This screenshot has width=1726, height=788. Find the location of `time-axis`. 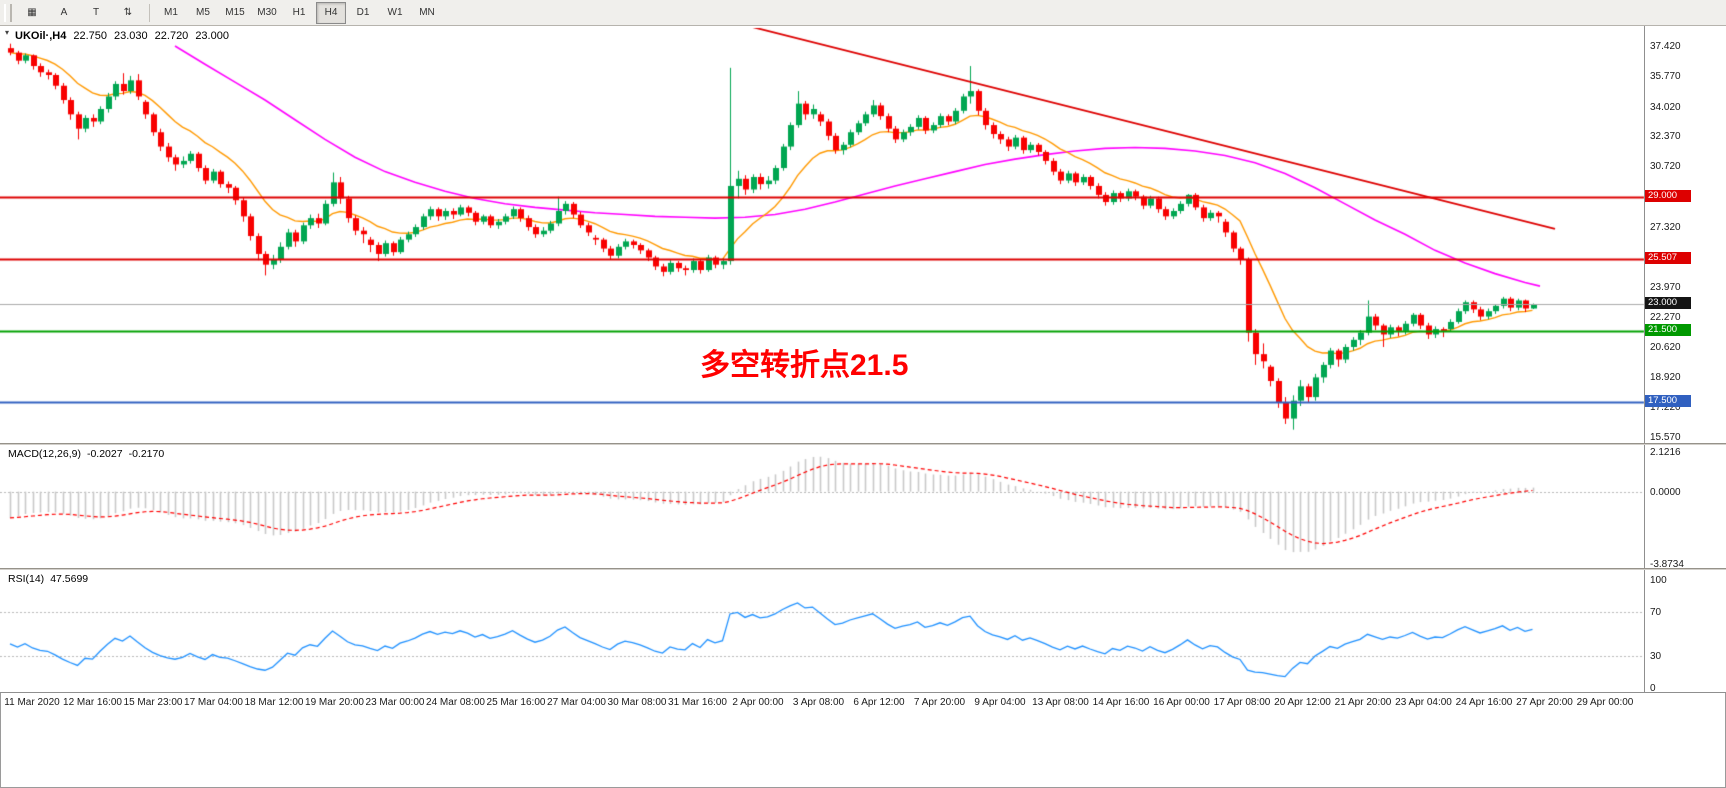

time-axis is located at coordinates (863, 701).